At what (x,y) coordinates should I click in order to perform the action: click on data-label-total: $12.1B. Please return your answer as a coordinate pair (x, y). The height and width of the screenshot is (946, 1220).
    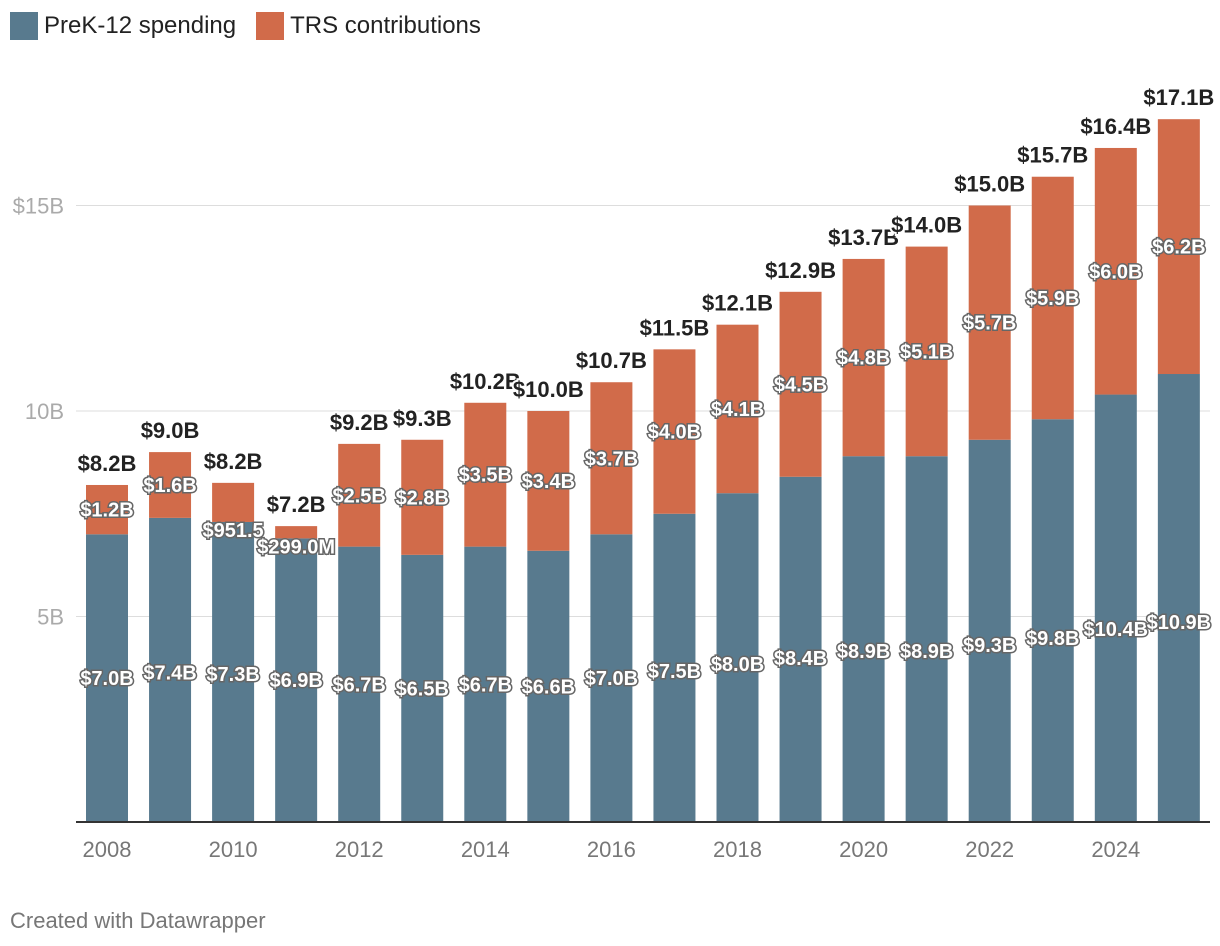
    Looking at the image, I should click on (737, 303).